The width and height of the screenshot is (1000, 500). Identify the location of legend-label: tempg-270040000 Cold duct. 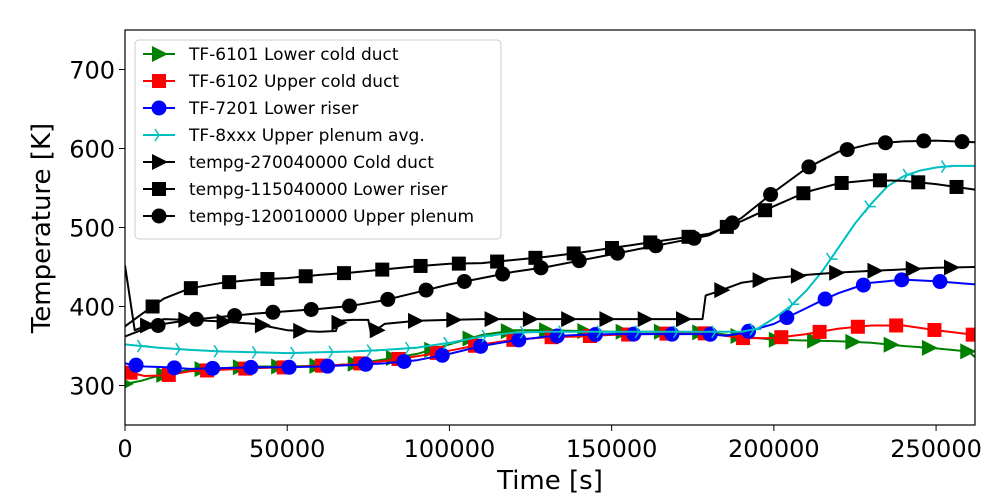
(311, 163).